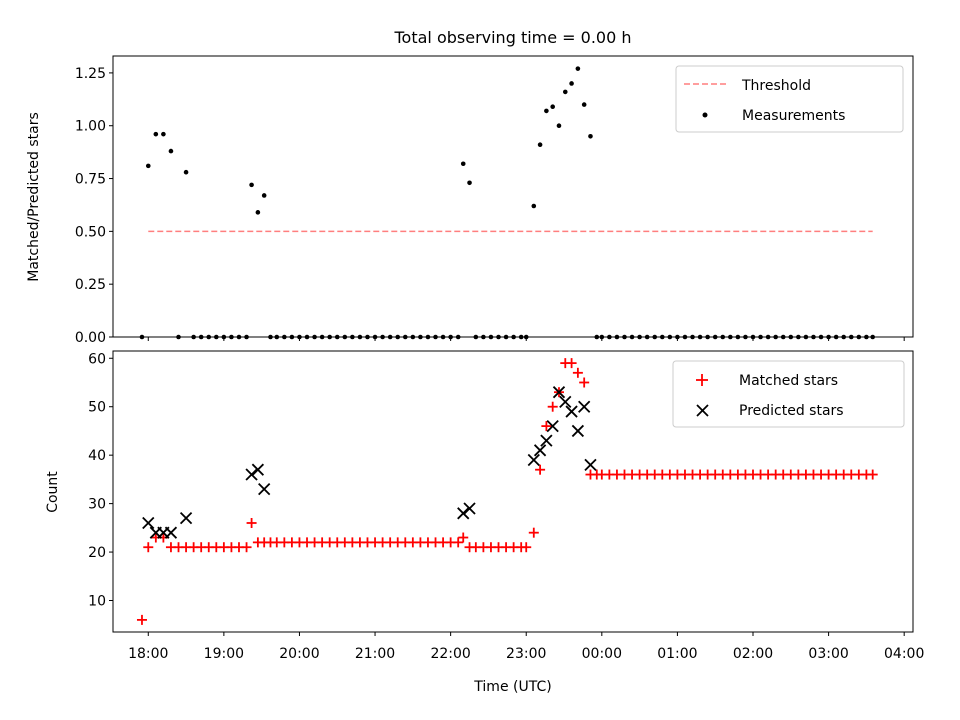 The height and width of the screenshot is (720, 960). What do you see at coordinates (90, 232) in the screenshot?
I see `top-y-tick-label: 0.50` at bounding box center [90, 232].